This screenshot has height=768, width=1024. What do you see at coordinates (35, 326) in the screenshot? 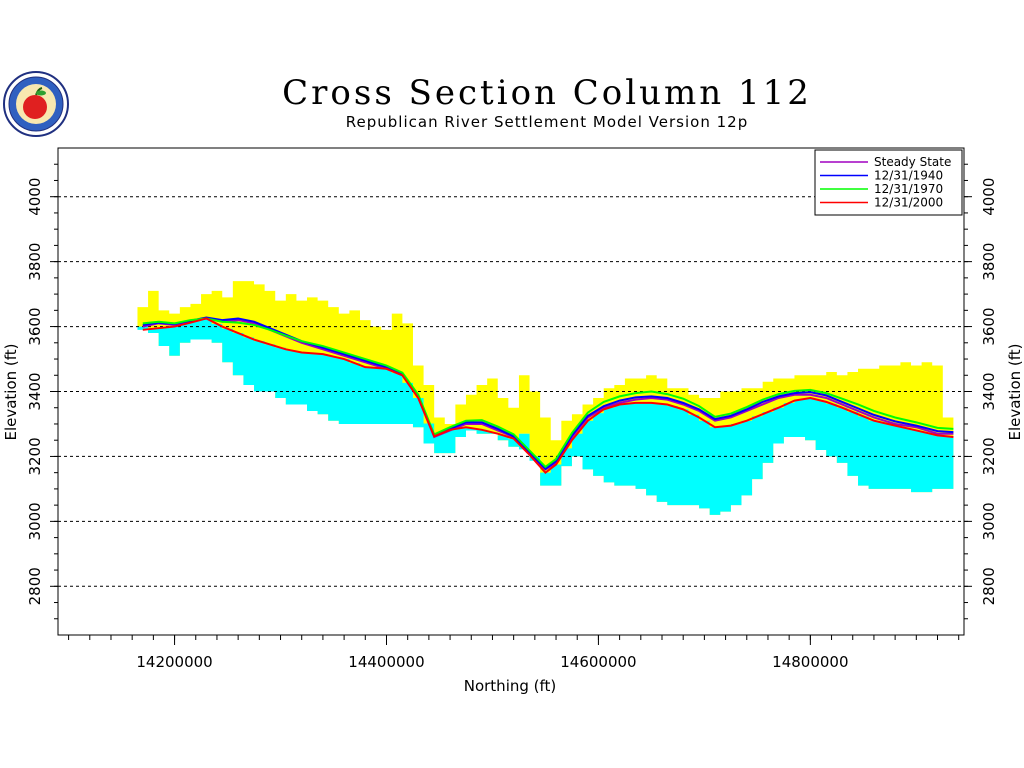
I see `y-tick-label-left: 3600` at bounding box center [35, 326].